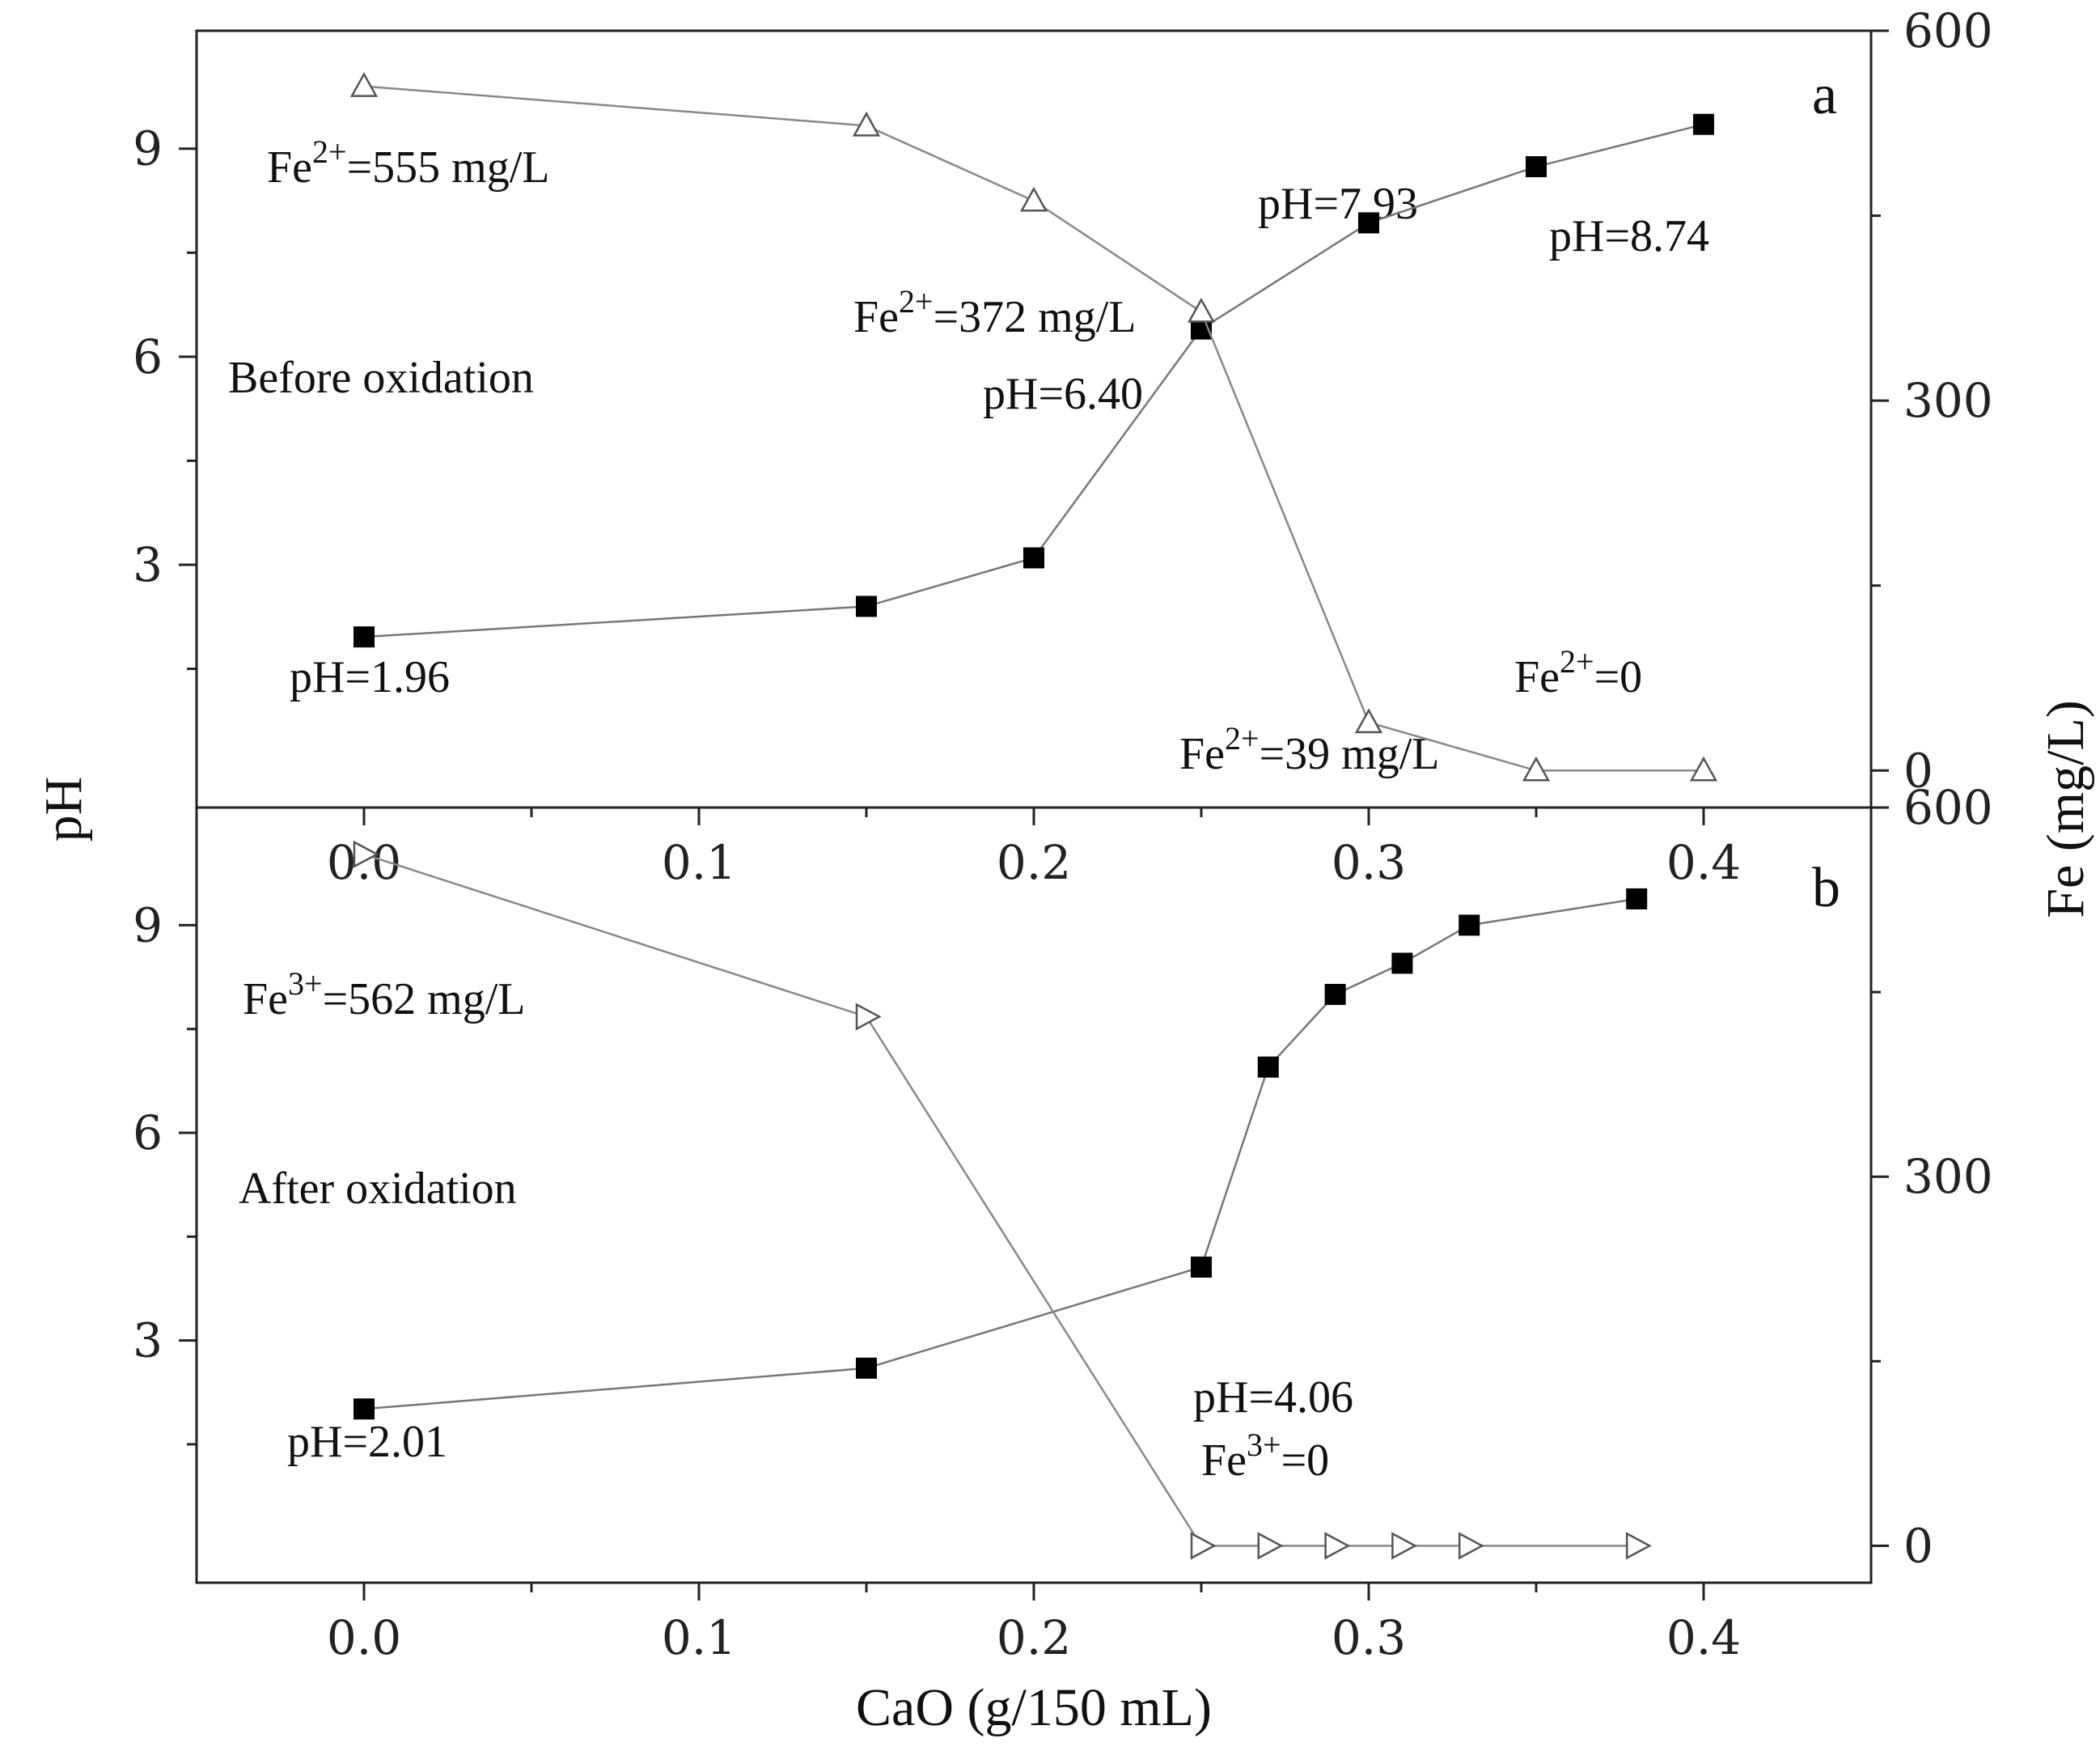 The image size is (2100, 1751). What do you see at coordinates (408, 163) in the screenshot?
I see `annotation-fe2-555: Fe2+=555 mg/L` at bounding box center [408, 163].